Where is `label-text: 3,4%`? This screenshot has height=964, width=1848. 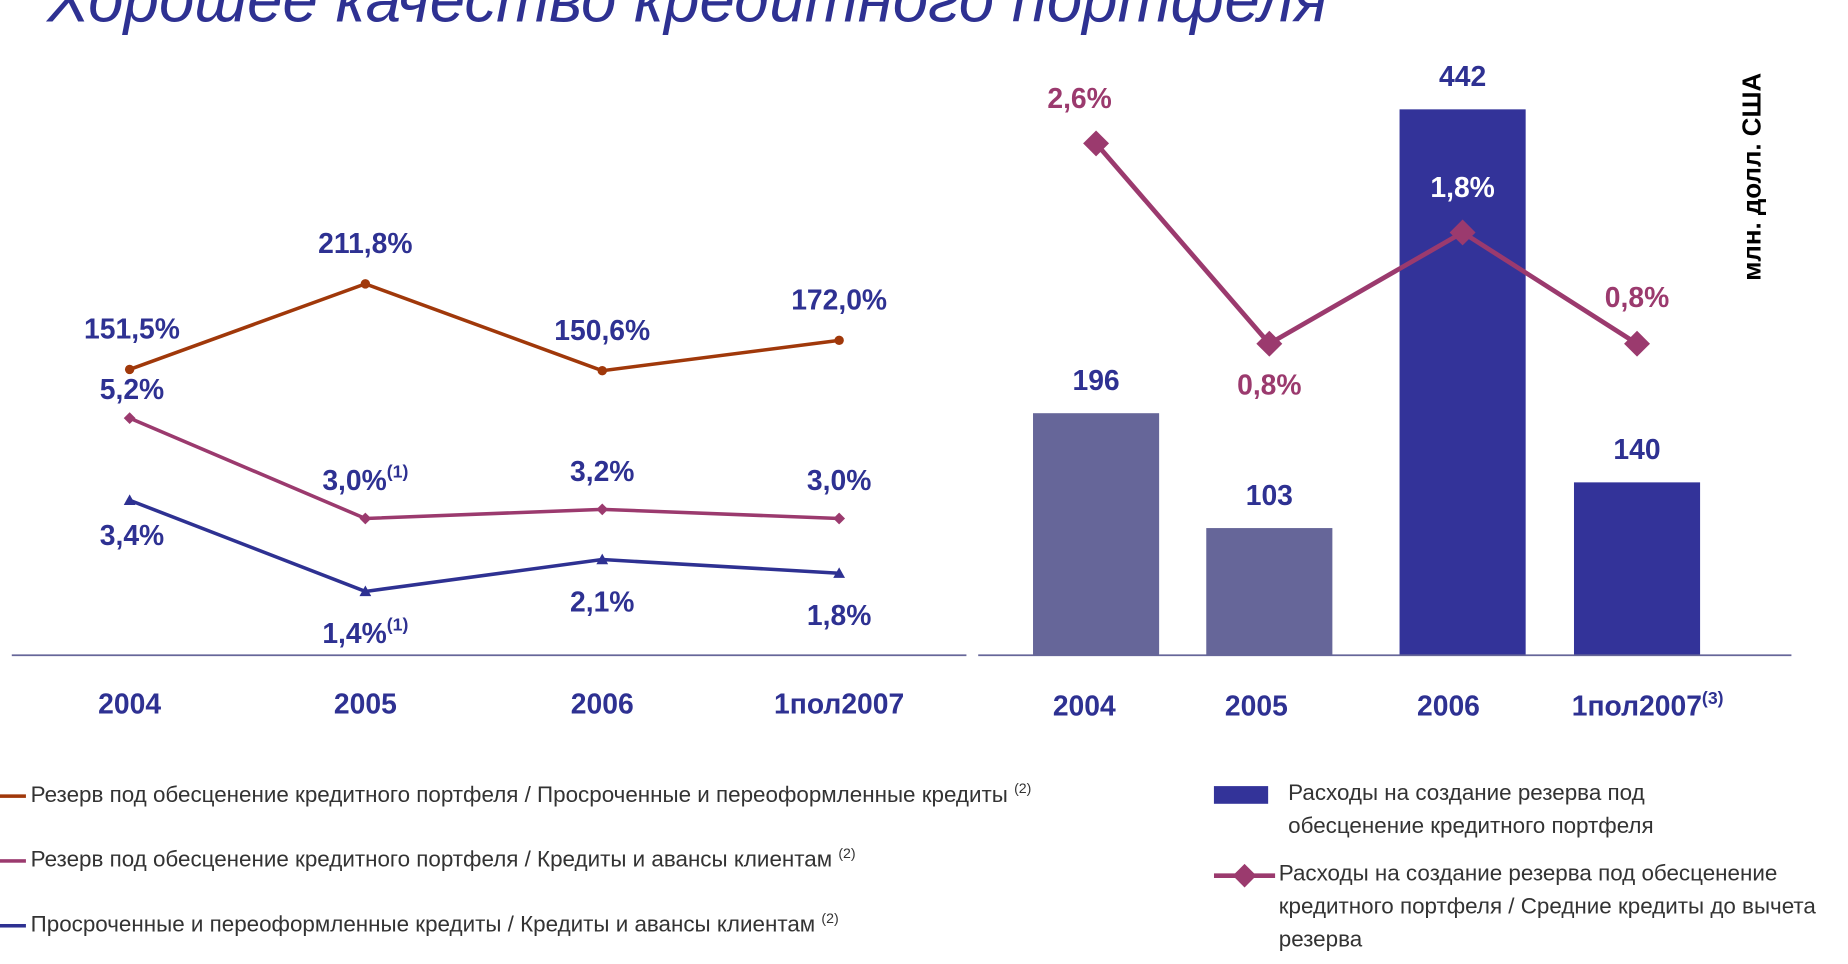 label-text: 3,4% is located at coordinates (132, 535).